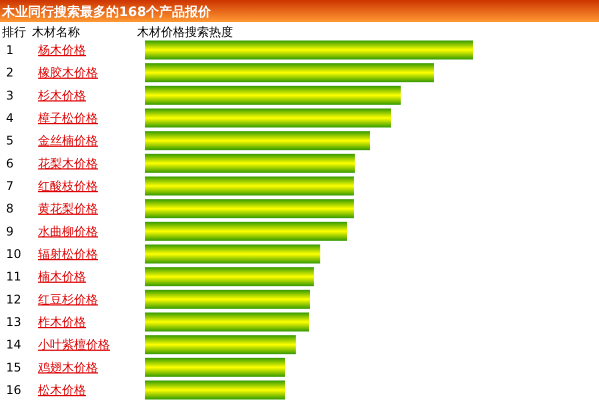  Describe the element at coordinates (10, 186) in the screenshot. I see `text: 7` at that location.